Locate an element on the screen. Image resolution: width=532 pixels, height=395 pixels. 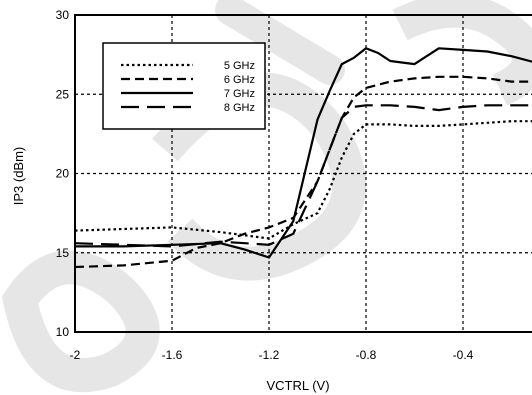
watermark-stroke-e is located at coordinates (462, 53).